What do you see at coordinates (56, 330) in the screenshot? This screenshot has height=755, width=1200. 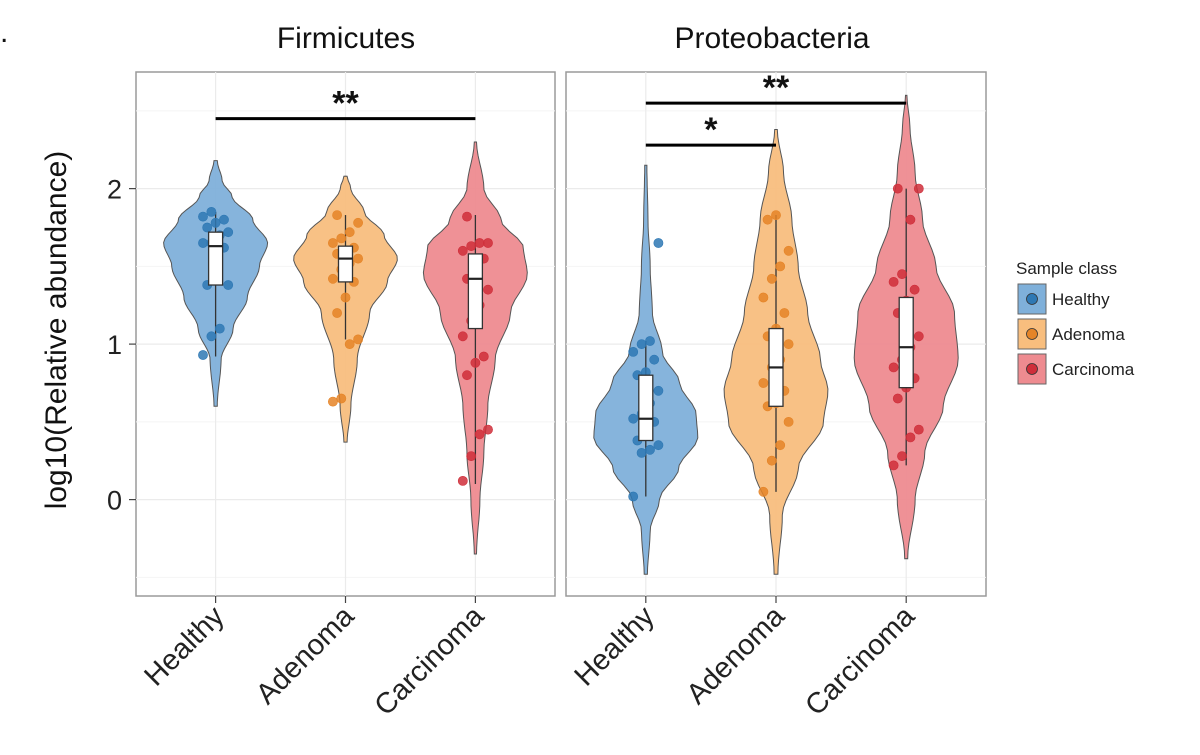 I see `y-axis-title: log10(Relative abundance)` at bounding box center [56, 330].